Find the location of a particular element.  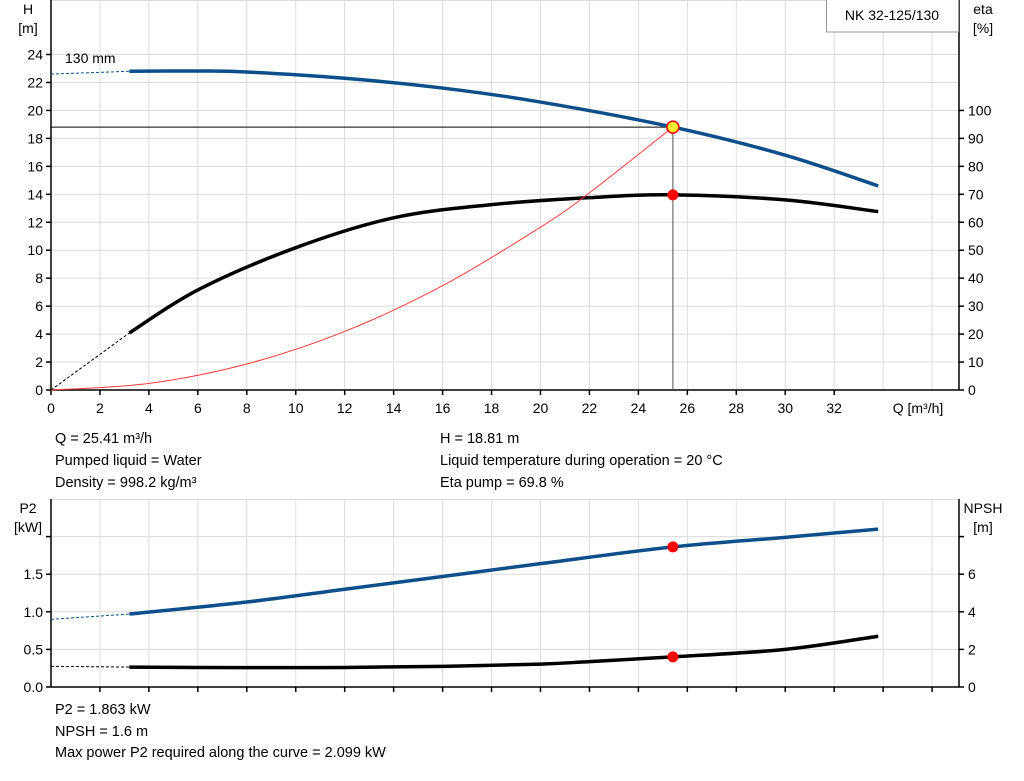

eta-duty-point is located at coordinates (673, 195).